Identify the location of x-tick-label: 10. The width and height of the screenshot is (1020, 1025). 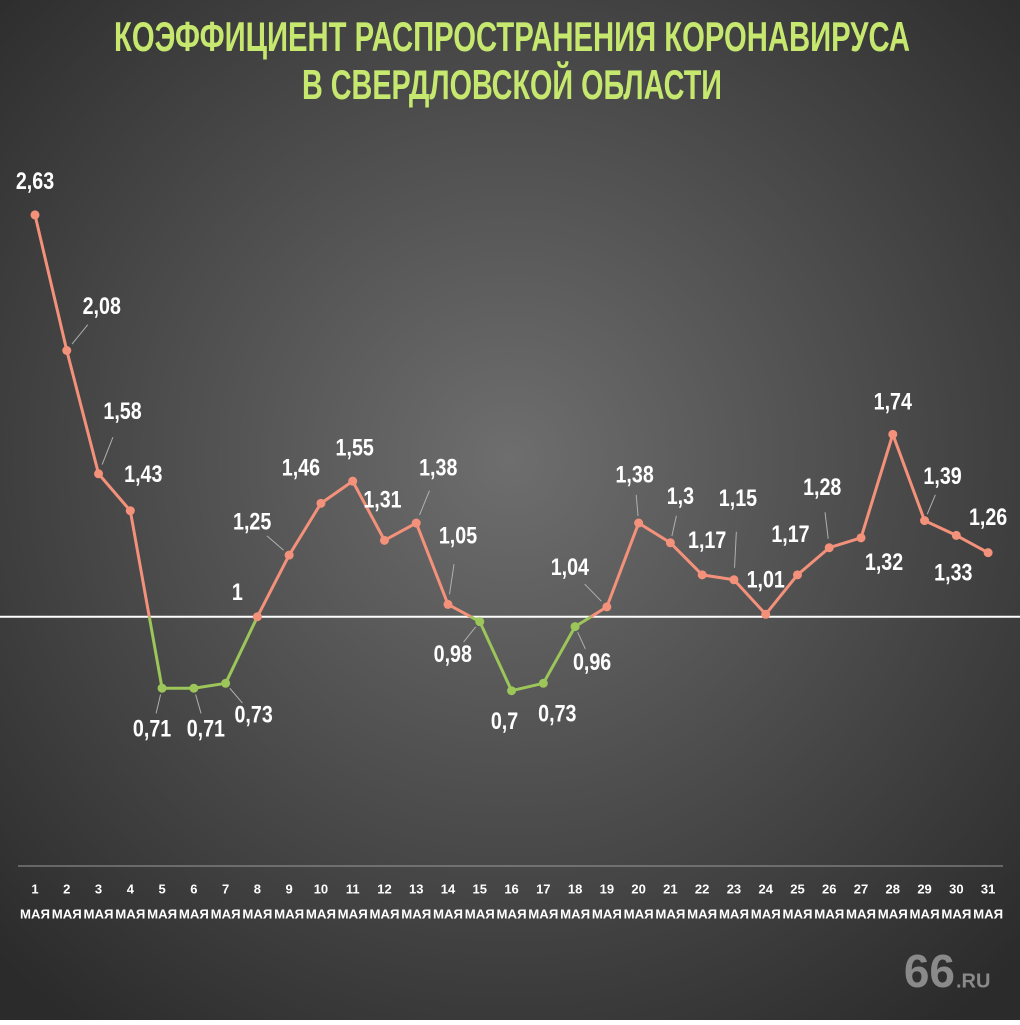
(321, 888).